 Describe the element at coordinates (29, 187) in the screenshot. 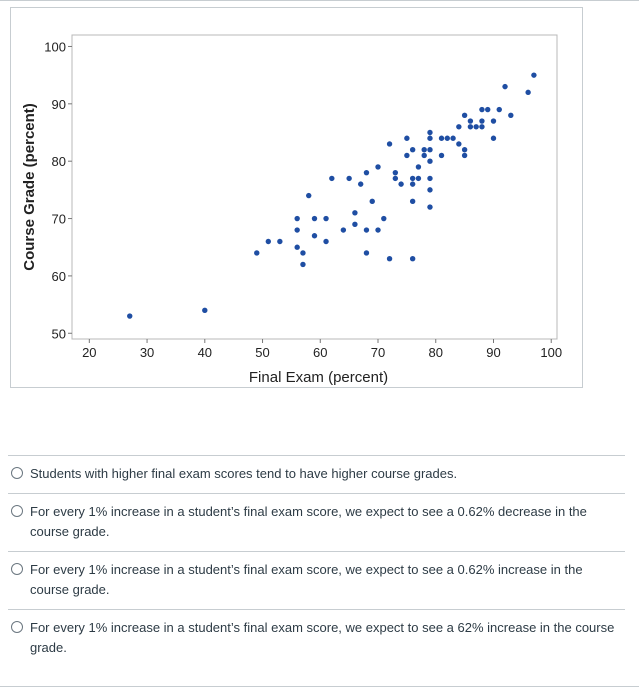

I see `y-axis-label: Course Grade (percent)` at that location.